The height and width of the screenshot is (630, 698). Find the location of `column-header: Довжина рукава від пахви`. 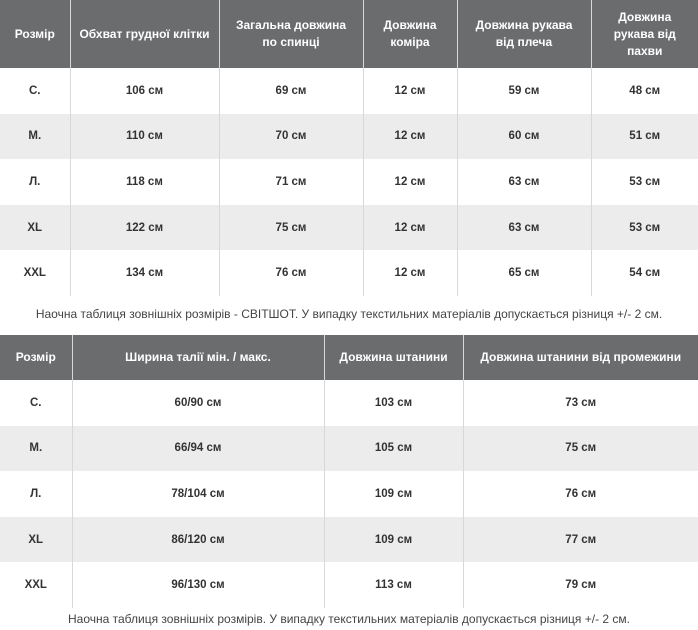

column-header: Довжина рукава від пахви is located at coordinates (644, 34).